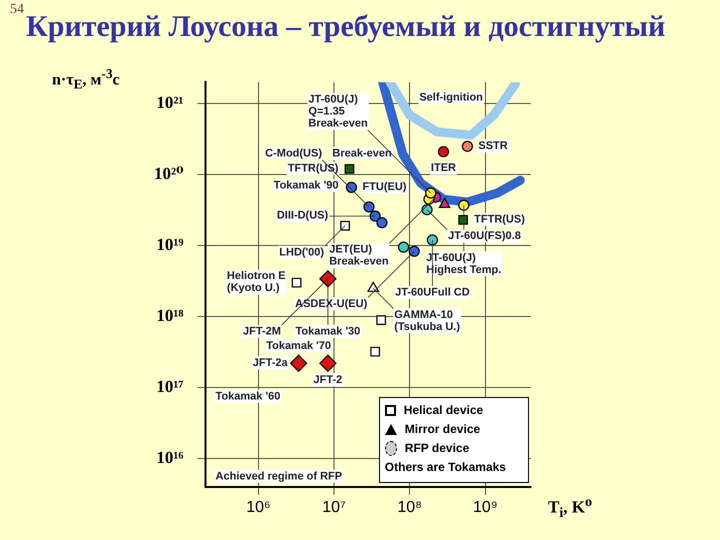 This screenshot has height=540, width=720. I want to click on annotation: LHD('00), so click(301, 252).